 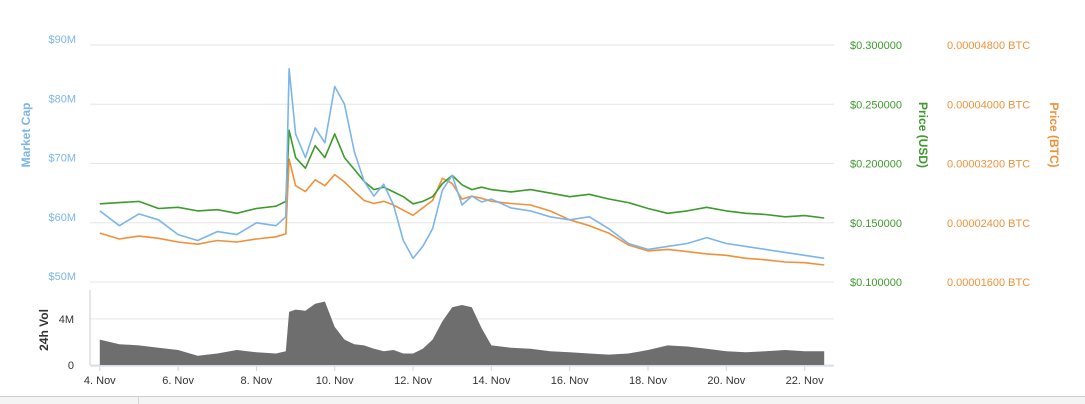 What do you see at coordinates (178, 381) in the screenshot?
I see `x-tick-label: 6. Nov` at bounding box center [178, 381].